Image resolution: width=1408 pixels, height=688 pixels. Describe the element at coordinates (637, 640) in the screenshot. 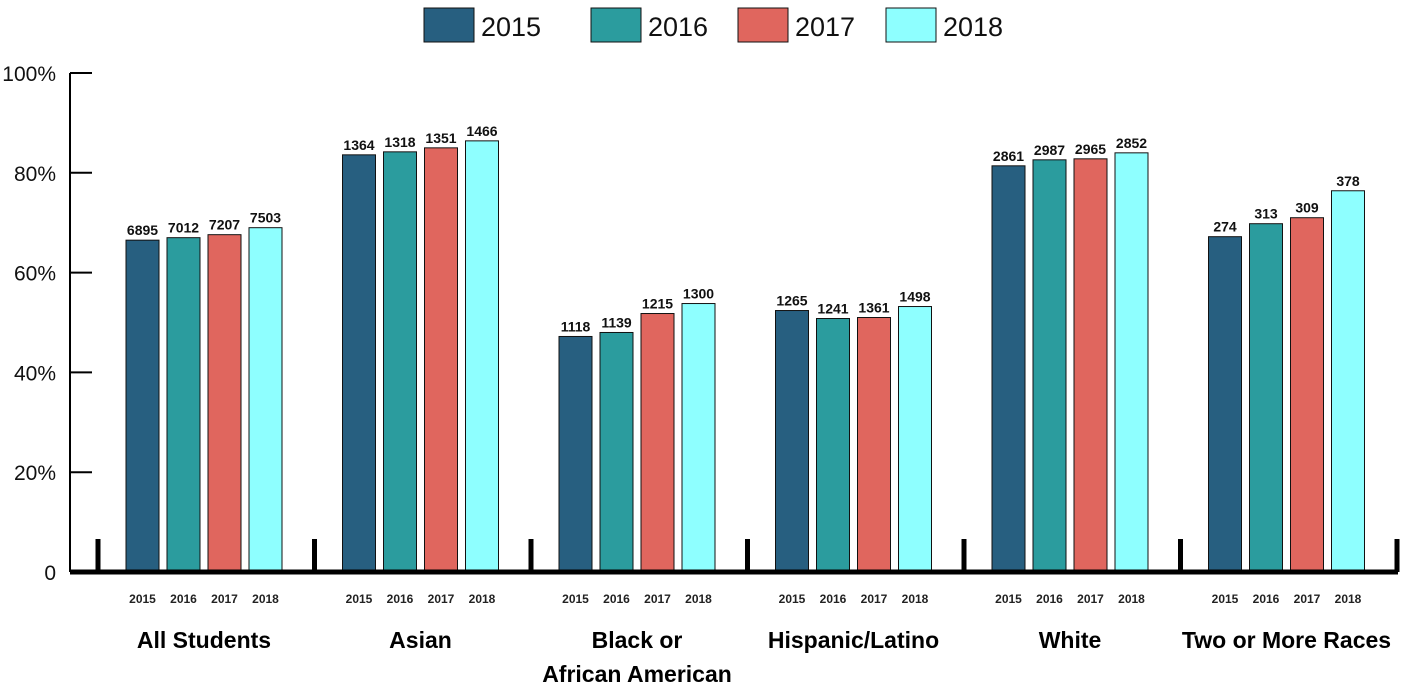

I see `group-label: Black or` at that location.